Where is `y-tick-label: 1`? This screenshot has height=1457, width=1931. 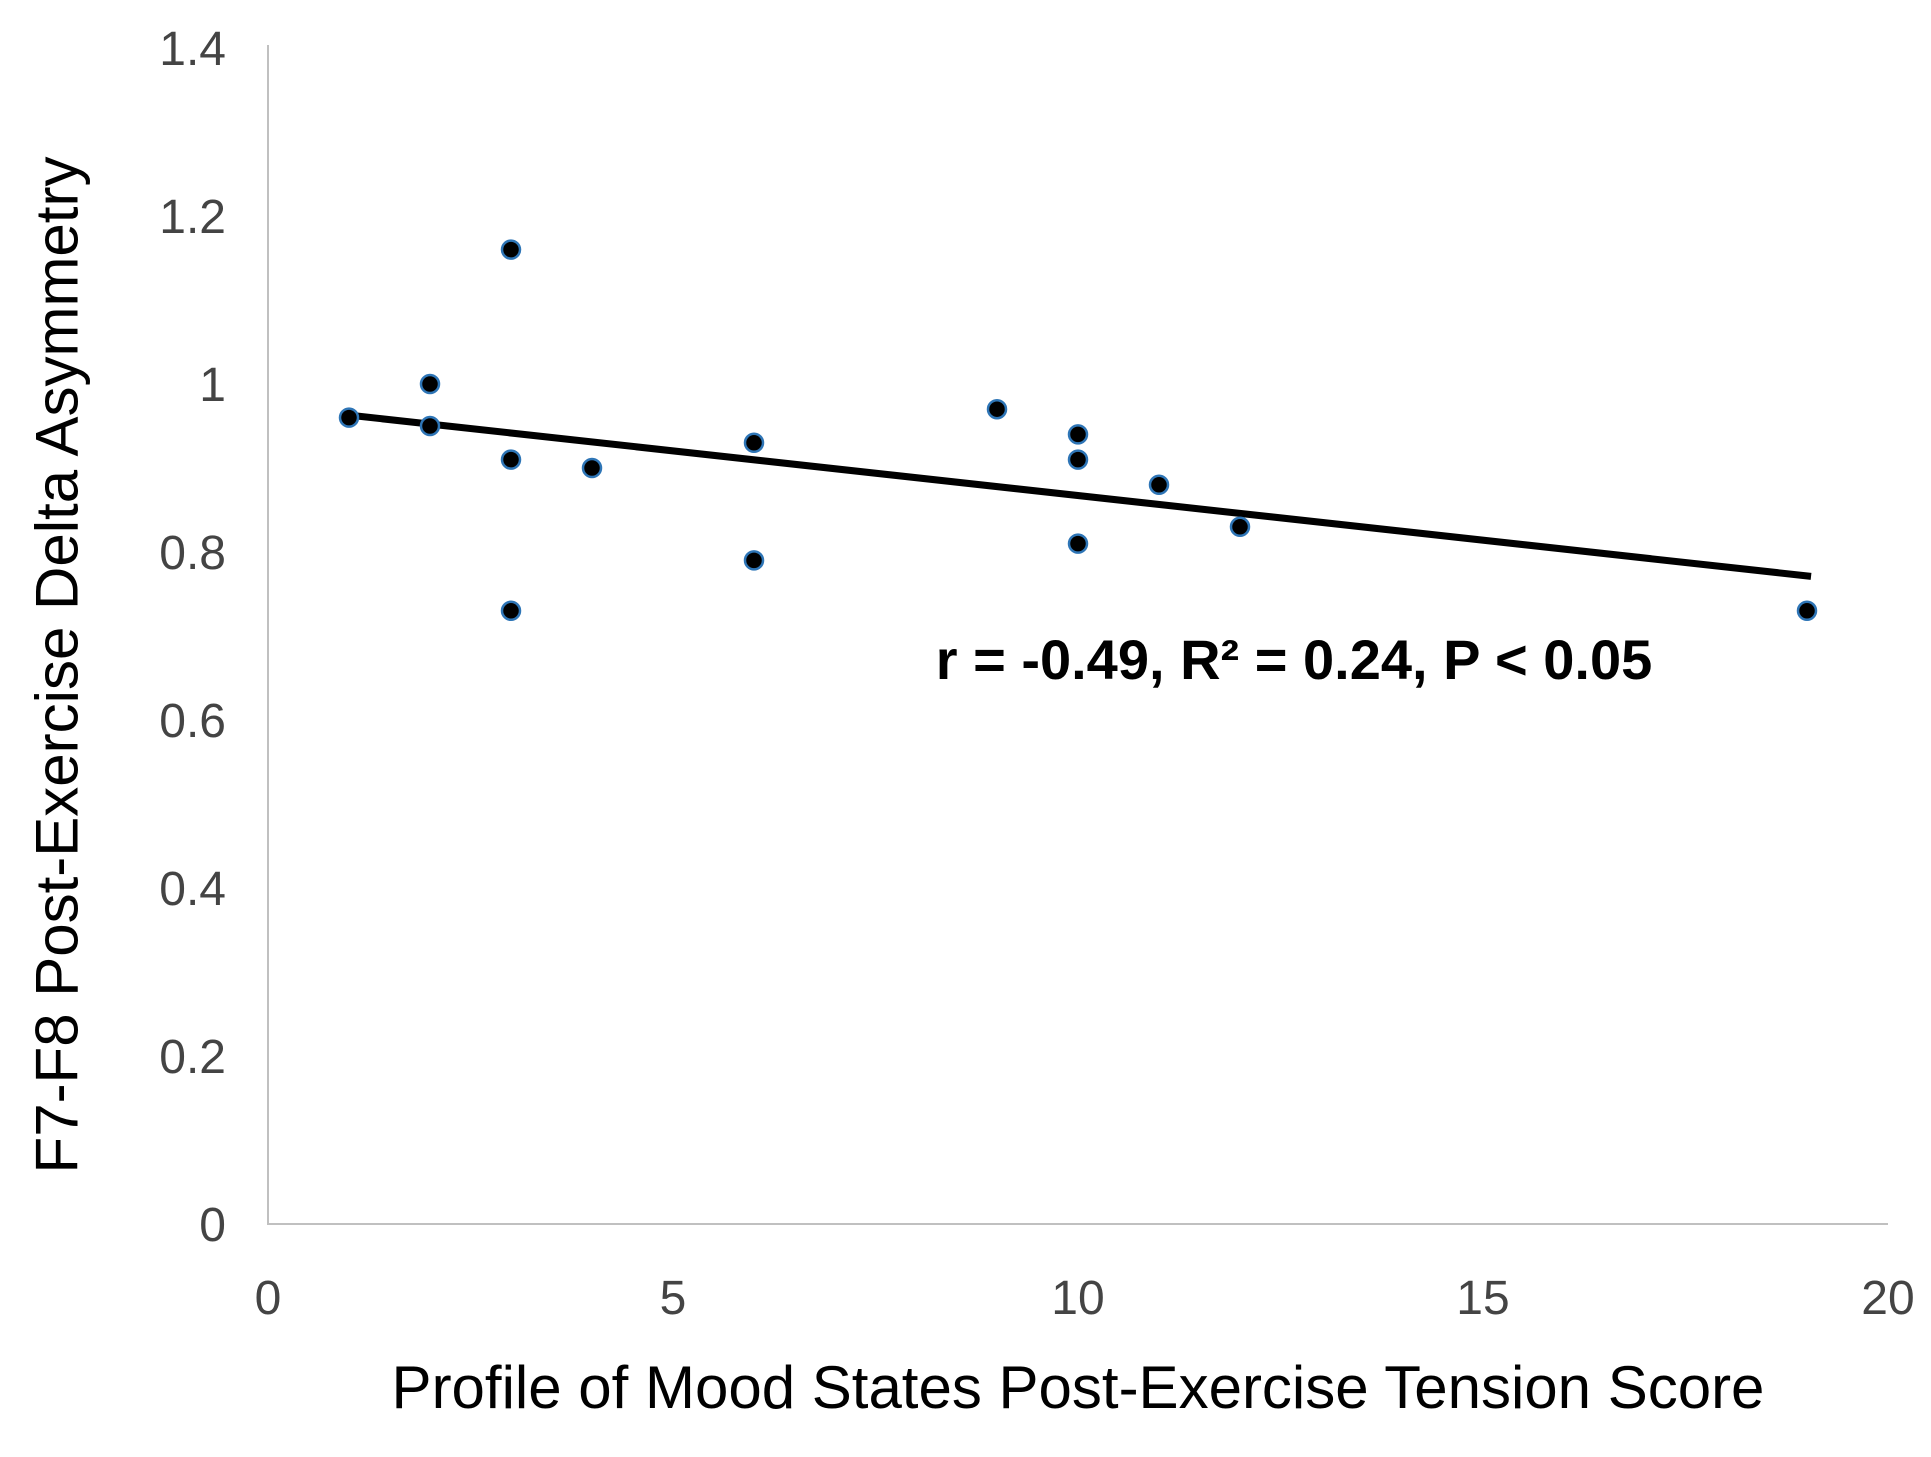
y-tick-label: 1 is located at coordinates (212, 385).